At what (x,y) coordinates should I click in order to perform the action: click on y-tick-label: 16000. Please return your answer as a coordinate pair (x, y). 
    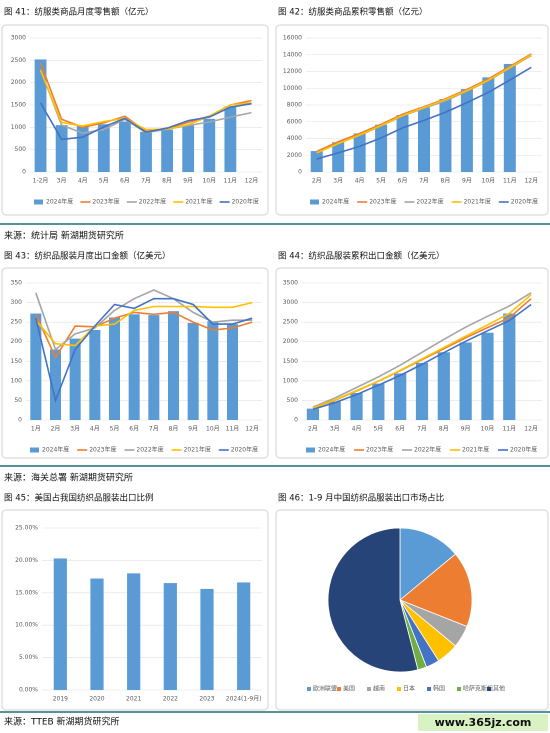
    Looking at the image, I should click on (292, 38).